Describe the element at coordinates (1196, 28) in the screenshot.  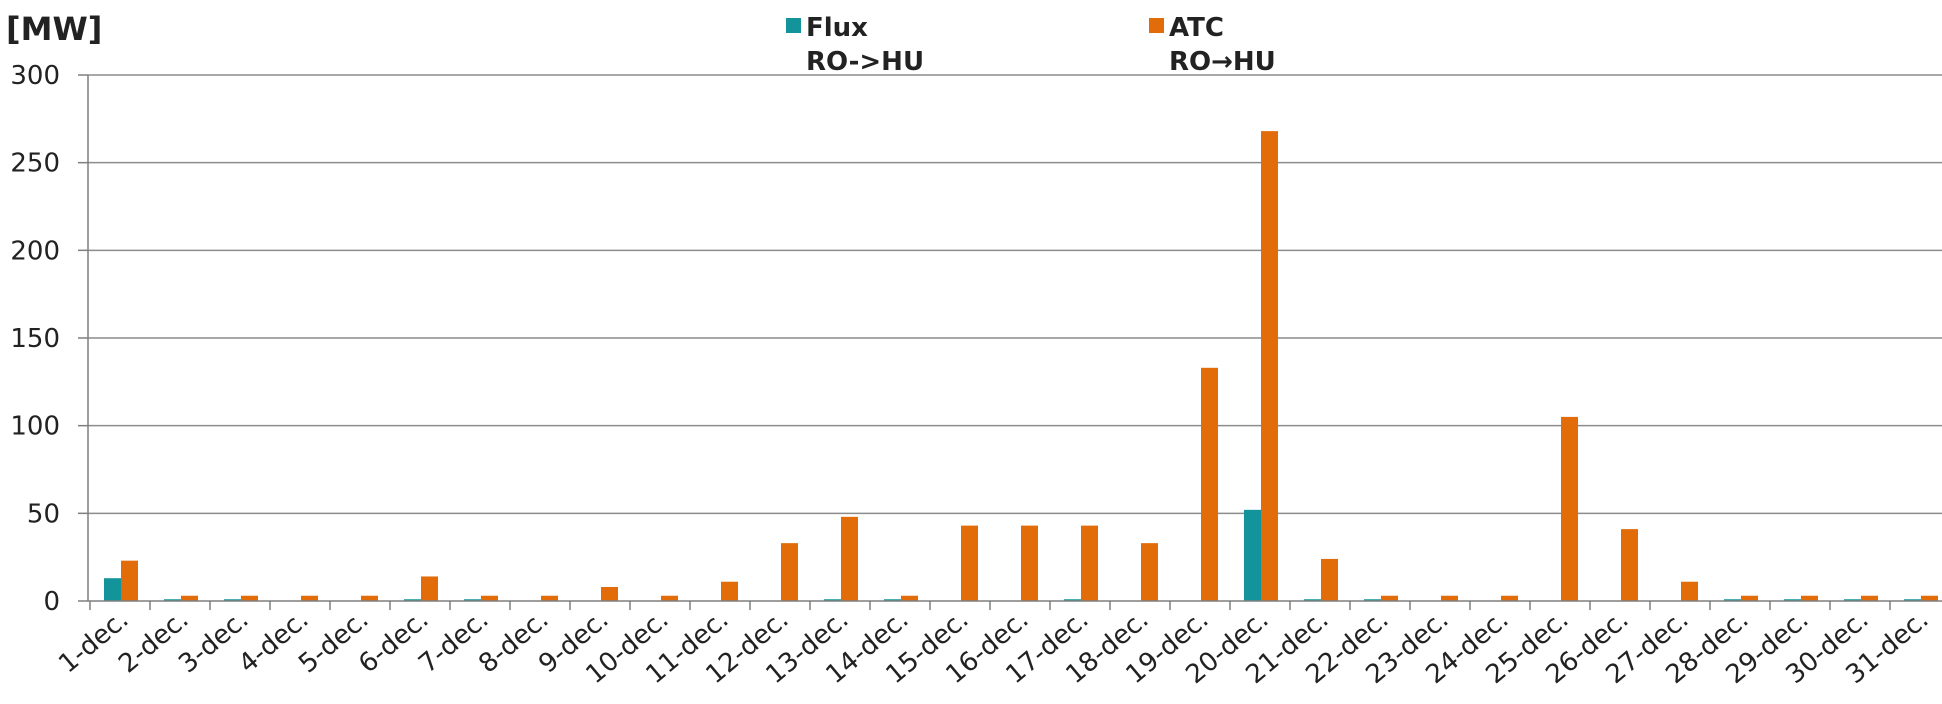
I see `legend-label-atc: ATC` at that location.